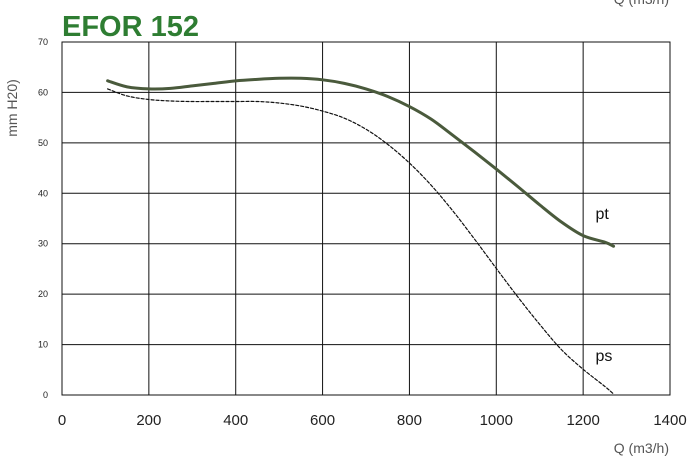 This screenshot has width=697, height=458. What do you see at coordinates (669, 420) in the screenshot?
I see `x-tick-label: 1400` at bounding box center [669, 420].